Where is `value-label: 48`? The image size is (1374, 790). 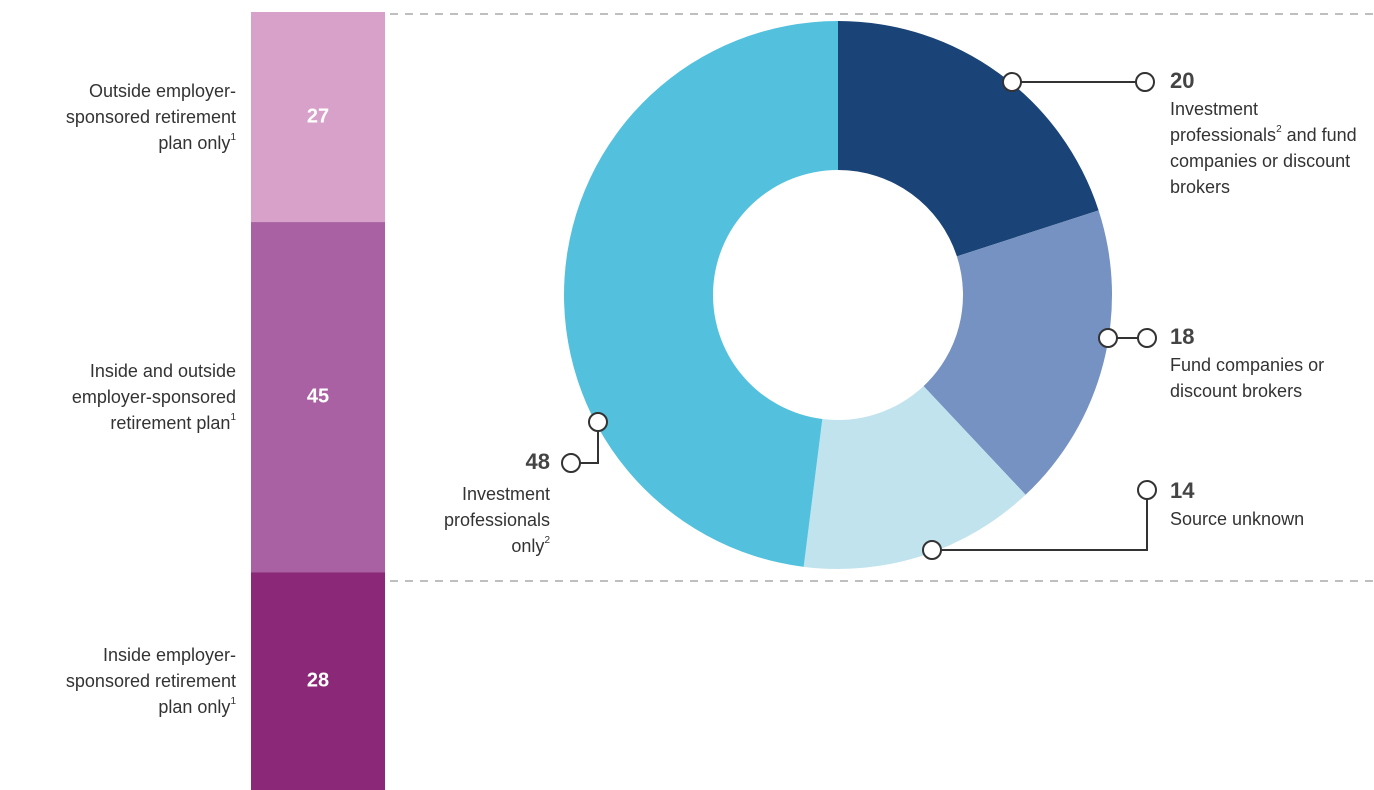 value-label: 48 is located at coordinates (538, 461).